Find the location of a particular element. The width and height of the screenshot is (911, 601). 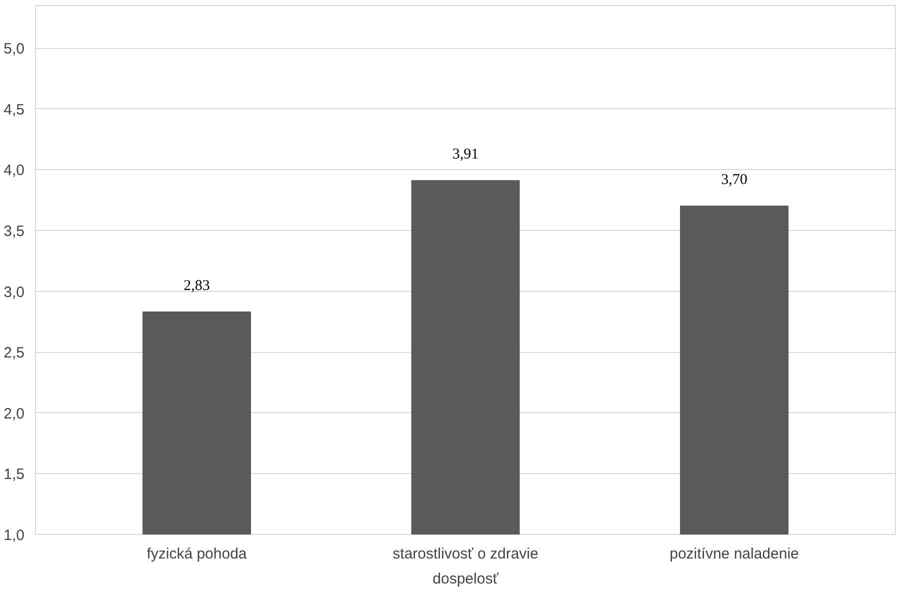

x-tick-label: fyzická pohoda is located at coordinates (197, 554).